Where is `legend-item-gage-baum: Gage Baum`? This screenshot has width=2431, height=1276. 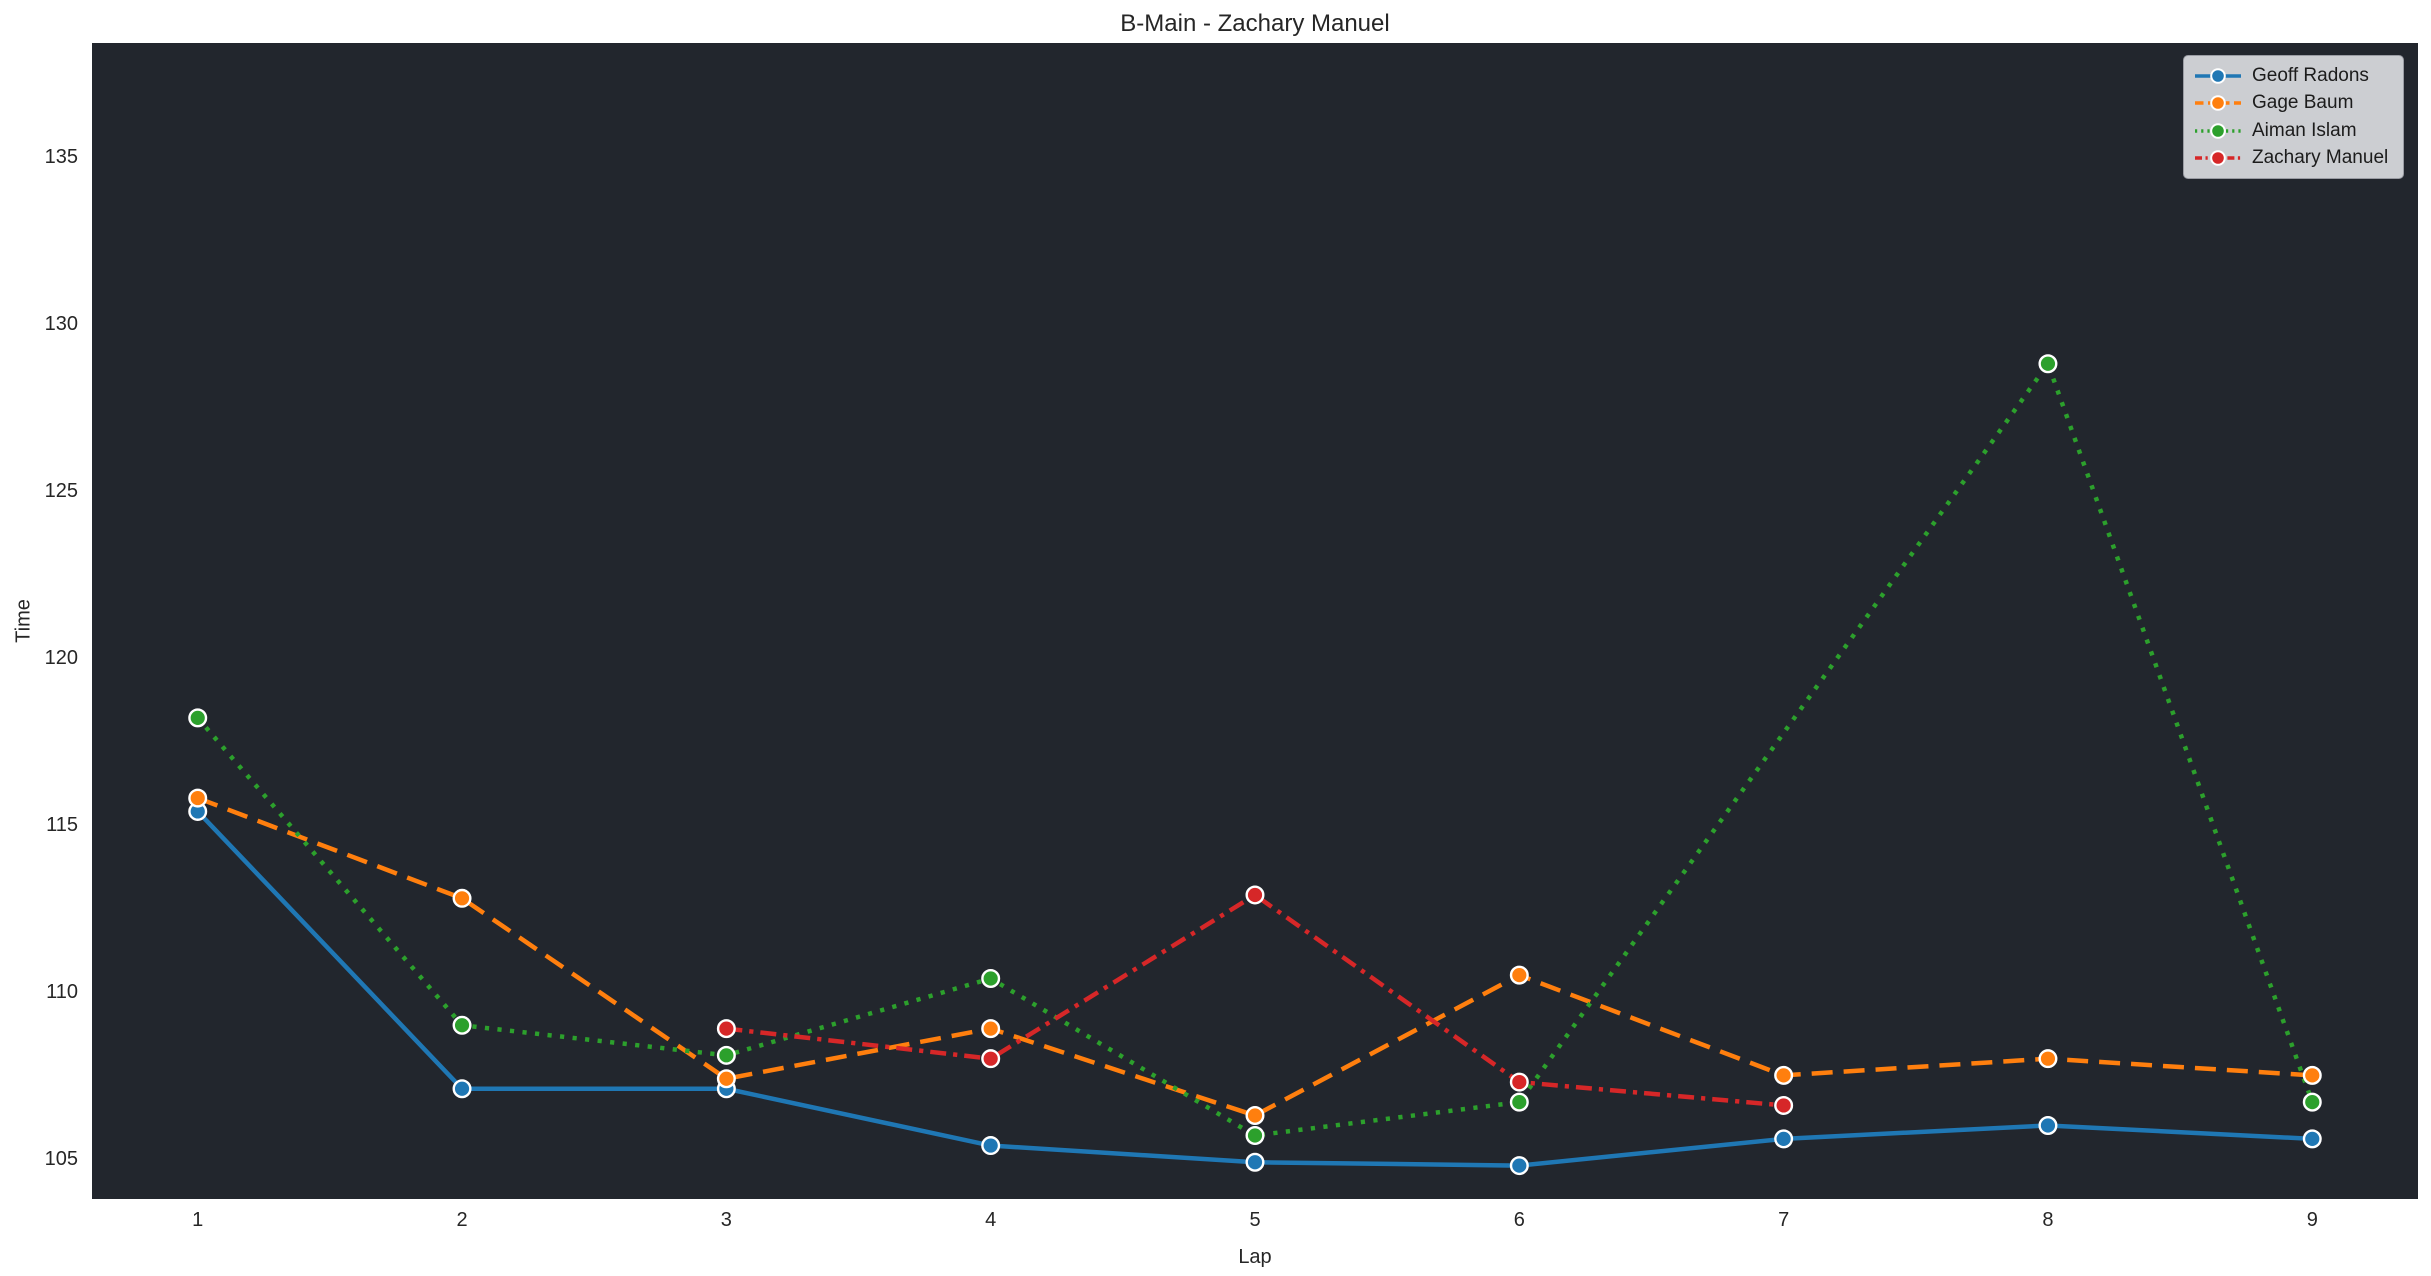 legend-item-gage-baum: Gage Baum is located at coordinates (2293, 104).